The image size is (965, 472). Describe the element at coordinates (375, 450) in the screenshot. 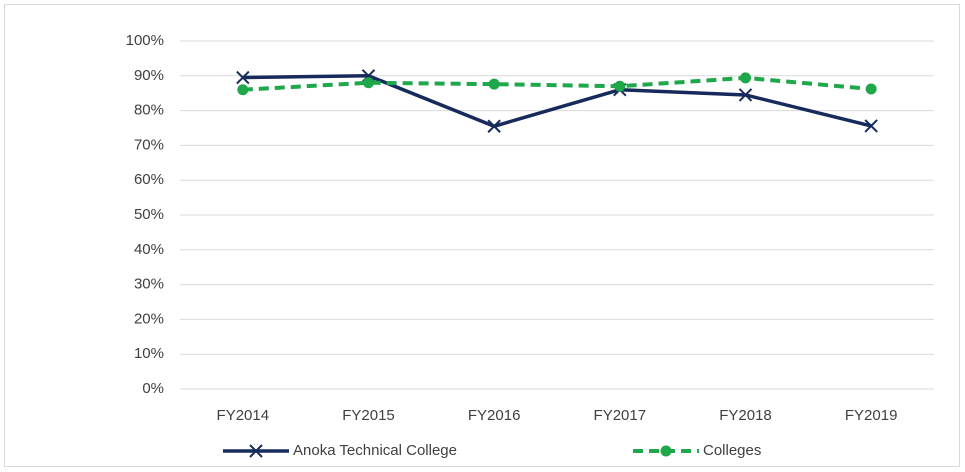

I see `legend-label: Anoka Technical College` at that location.